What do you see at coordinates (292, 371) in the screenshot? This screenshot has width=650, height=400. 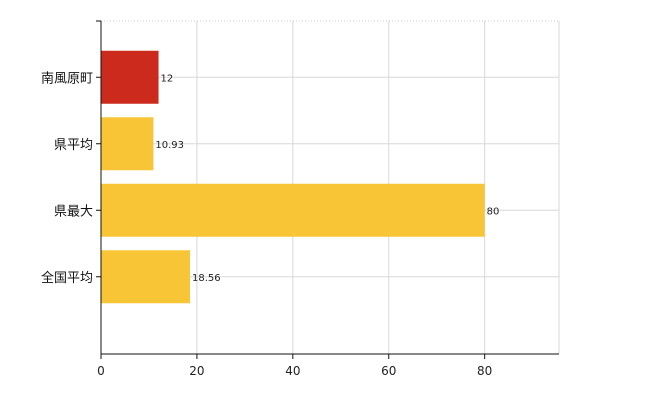 I see `x-tick-label: 40` at bounding box center [292, 371].